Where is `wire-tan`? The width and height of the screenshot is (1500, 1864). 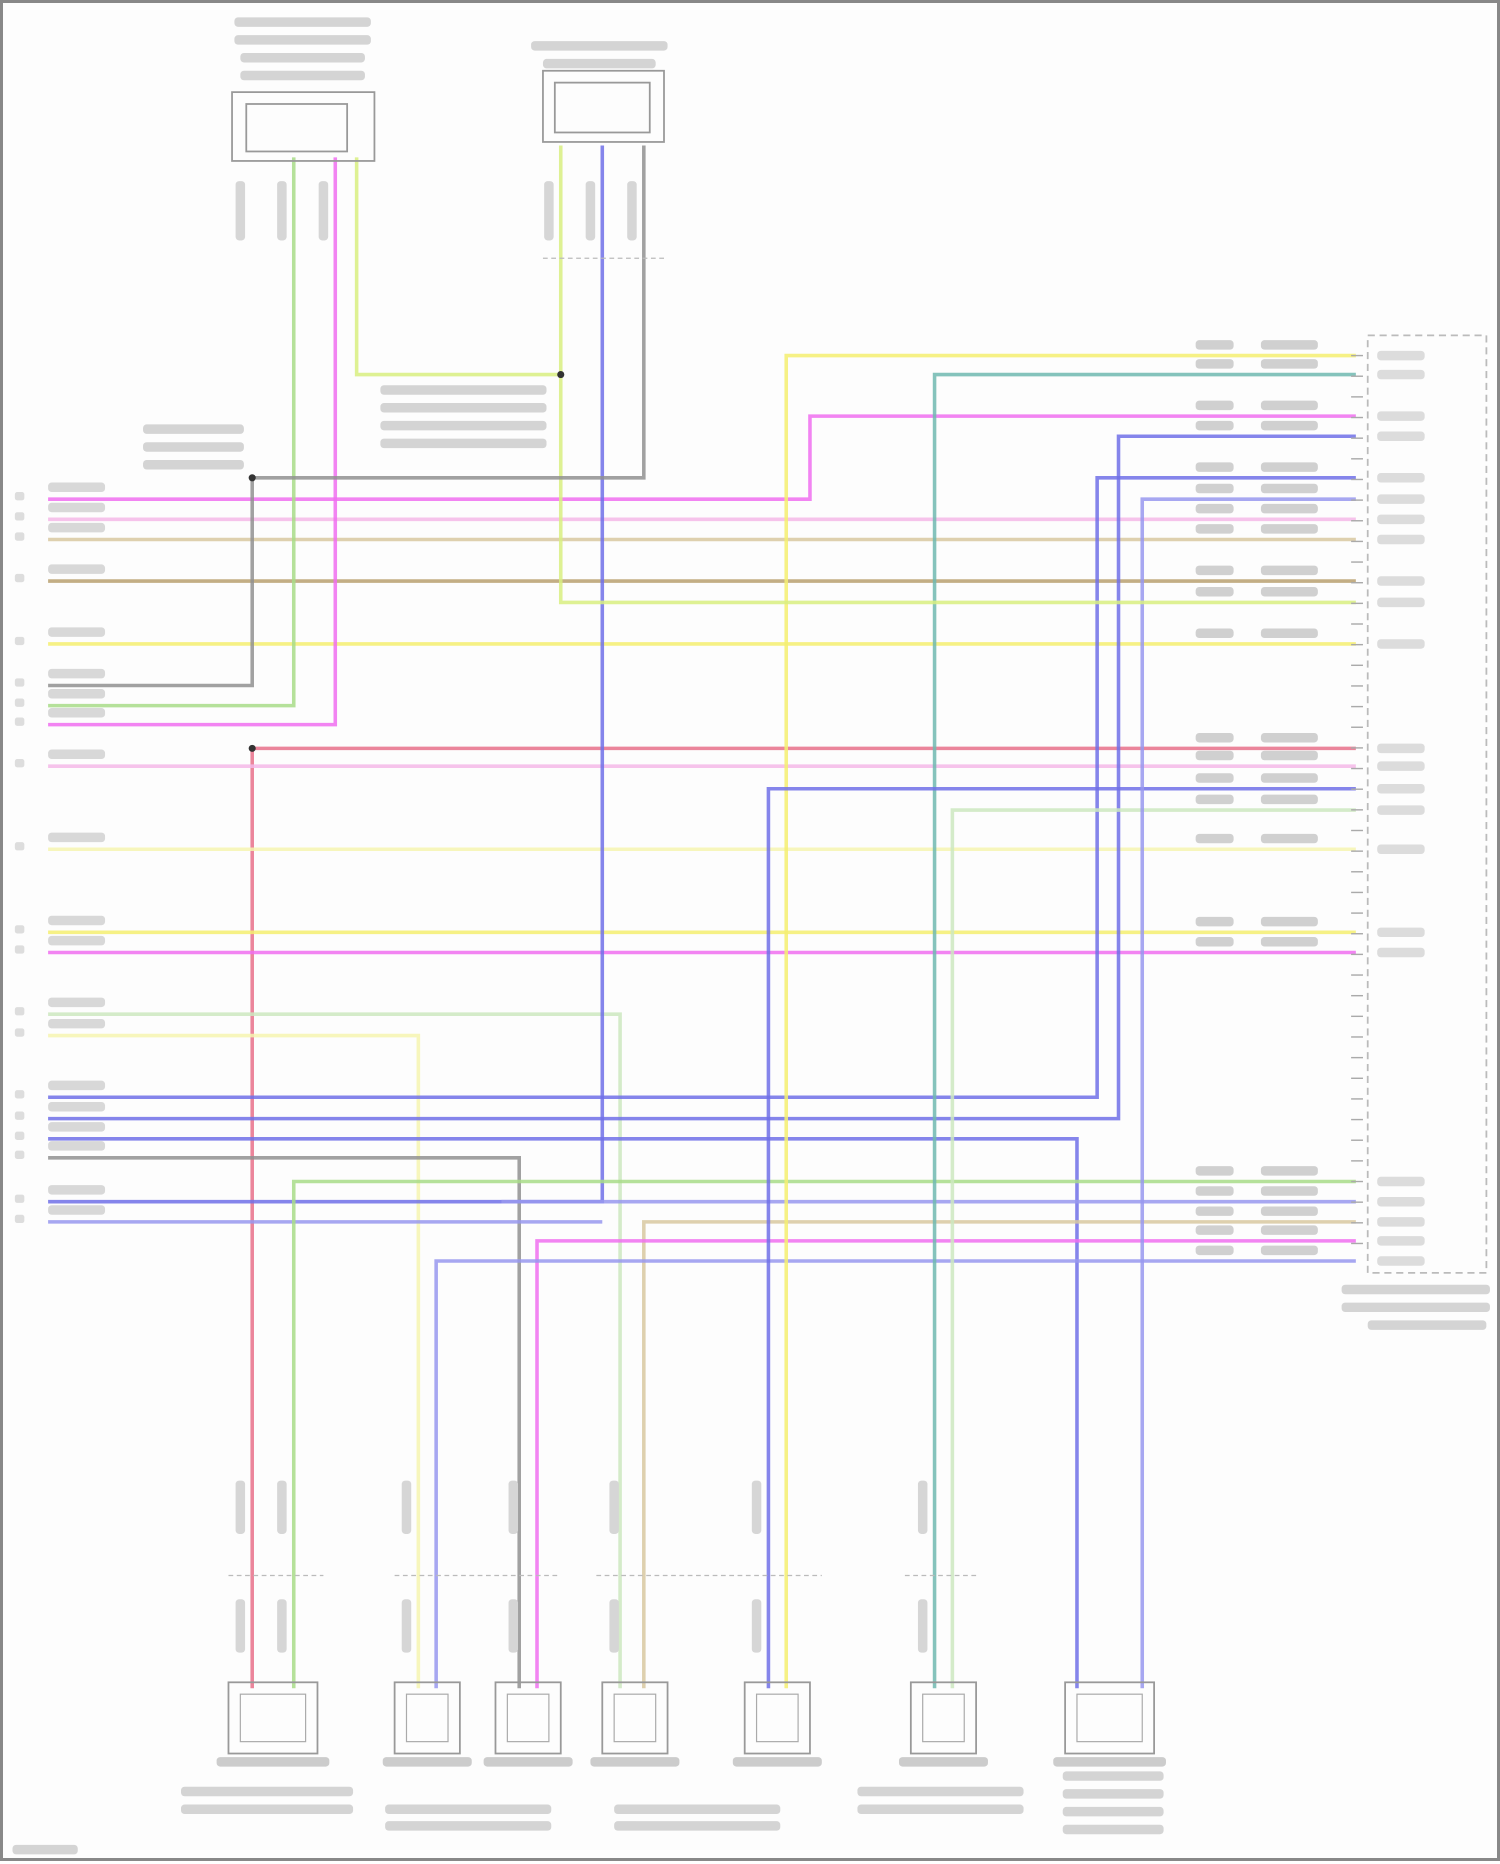
wire-tan is located at coordinates (999, 1454).